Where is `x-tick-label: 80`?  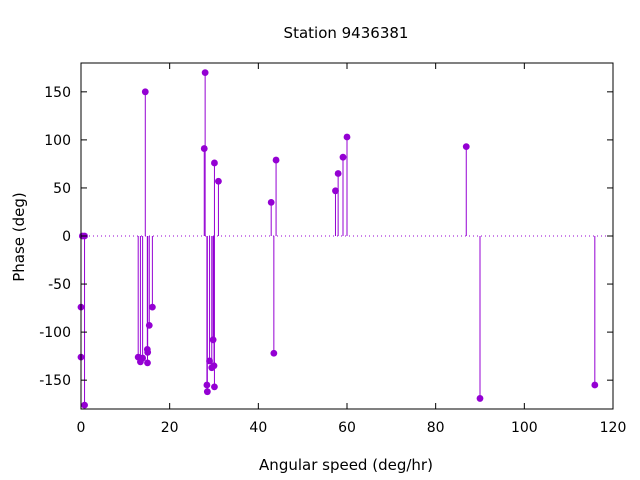 x-tick-label: 80 is located at coordinates (436, 428).